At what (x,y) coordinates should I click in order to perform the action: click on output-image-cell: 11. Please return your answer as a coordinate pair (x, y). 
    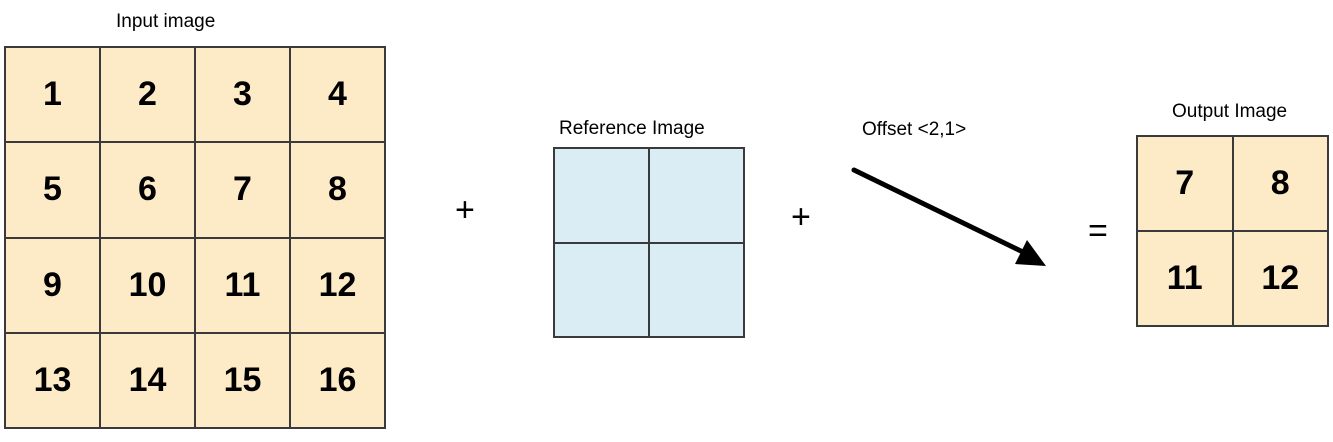
    Looking at the image, I should click on (1185, 278).